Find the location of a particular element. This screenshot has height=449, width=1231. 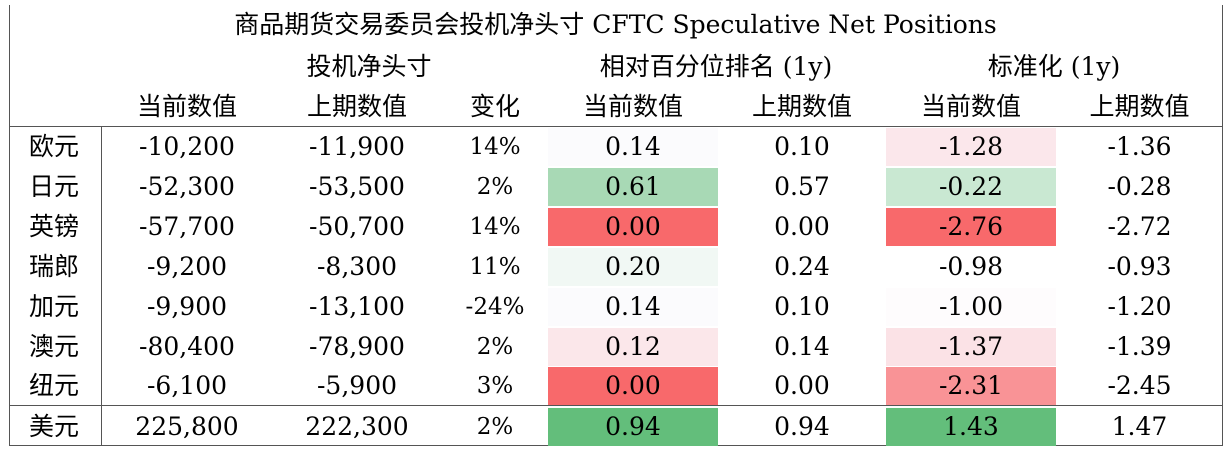

table-row: 日元 -52,300 -53,500 2% 0.61 0.57 -0.22 -0.28 is located at coordinates (615, 187).